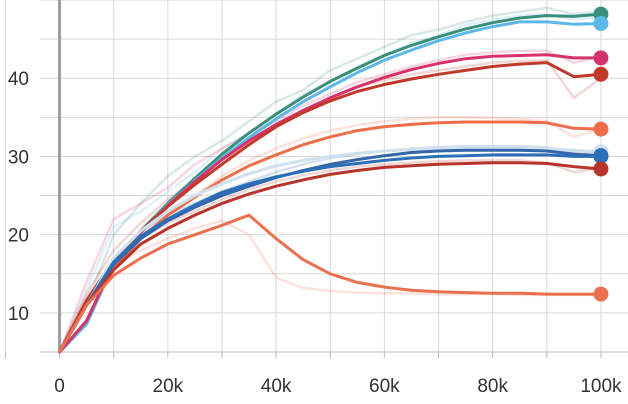 This screenshot has height=404, width=628. Describe the element at coordinates (601, 58) in the screenshot. I see `series-2-end-marker` at that location.